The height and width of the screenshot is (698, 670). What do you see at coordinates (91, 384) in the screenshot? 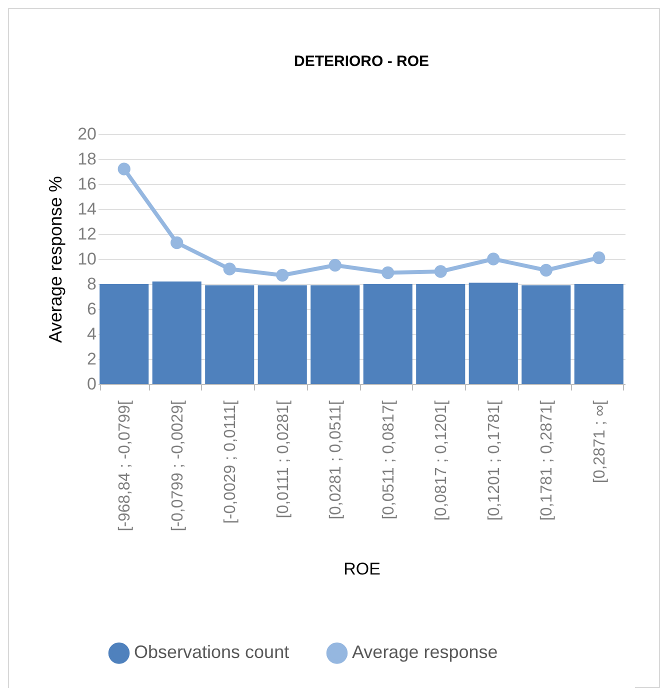
I see `y-tick-label: 0` at bounding box center [91, 384].